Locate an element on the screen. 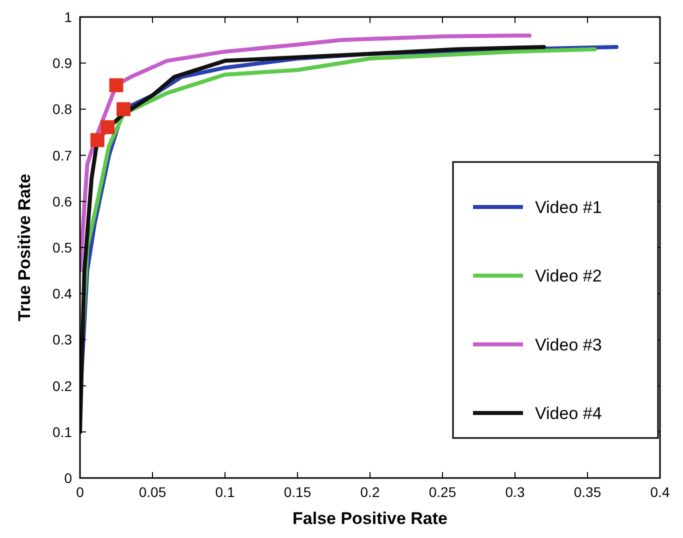  y-tick-label: 0.3 is located at coordinates (62, 340).